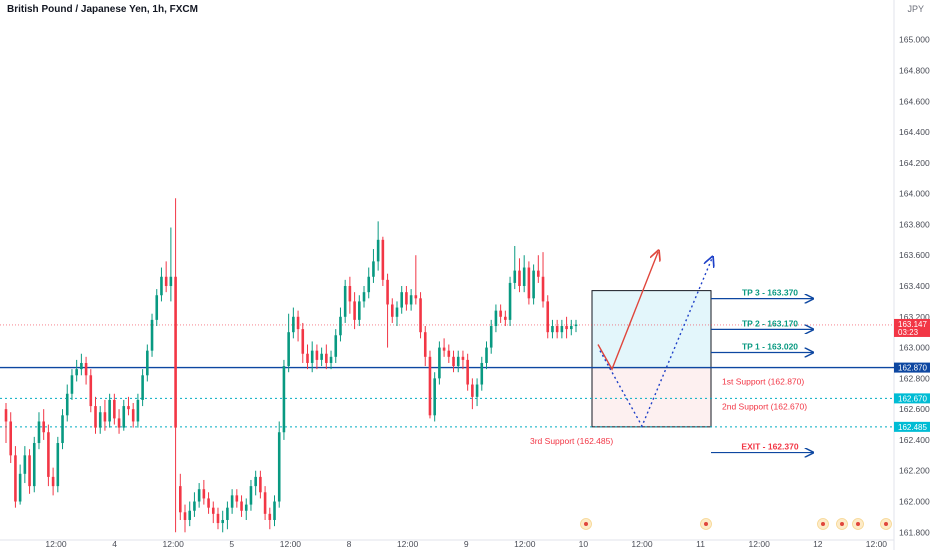  I want to click on x-tick-label: 4, so click(114, 544).